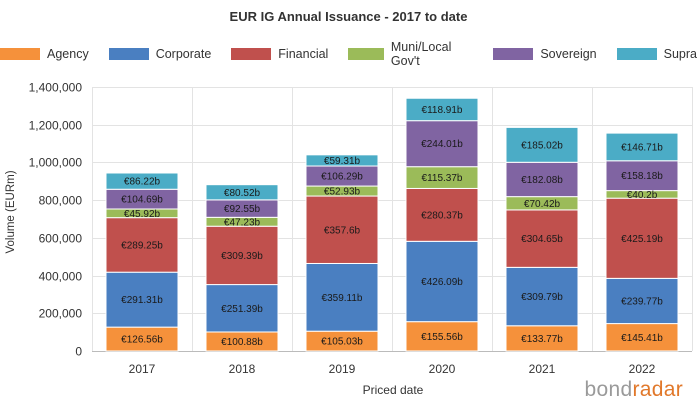 This screenshot has height=404, width=697. What do you see at coordinates (56, 88) in the screenshot?
I see `y-tick-label: 1,400,000` at bounding box center [56, 88].